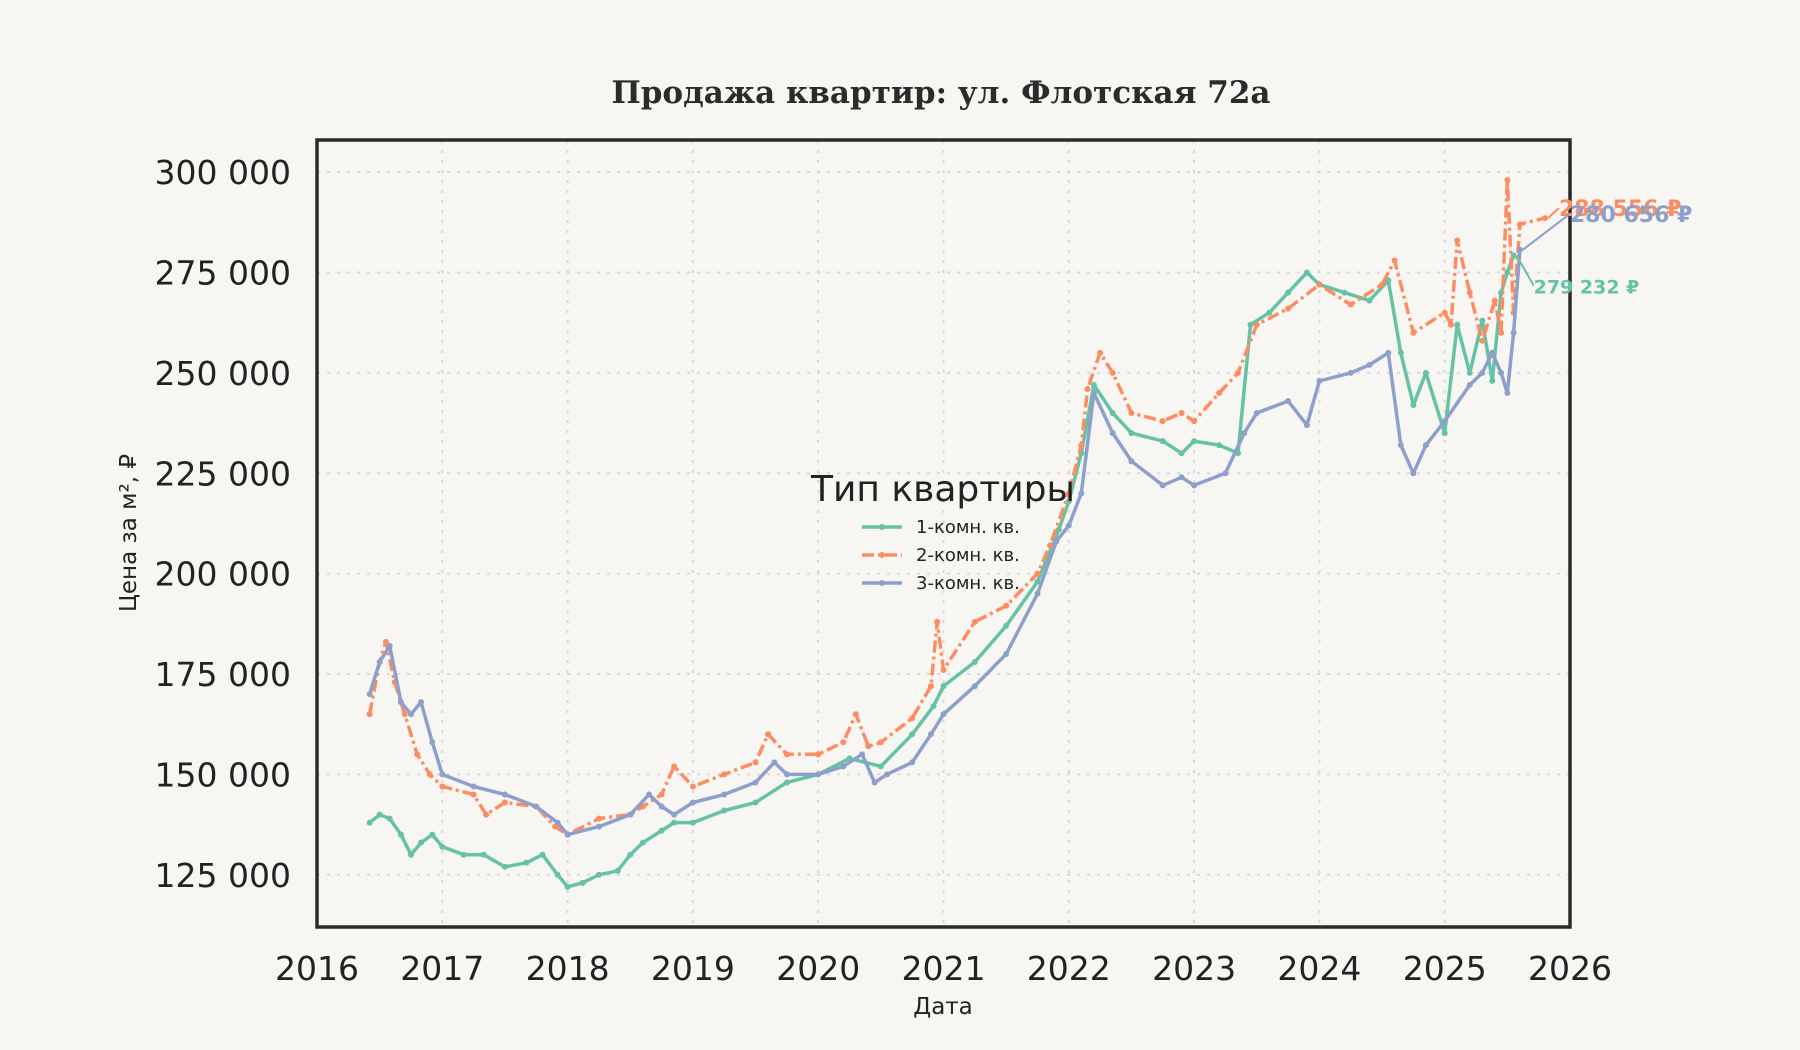 This screenshot has height=1050, width=1800. What do you see at coordinates (940, 93) in the screenshot?
I see `chart-title: Продажа квартир: ул. Флотская 72а` at bounding box center [940, 93].